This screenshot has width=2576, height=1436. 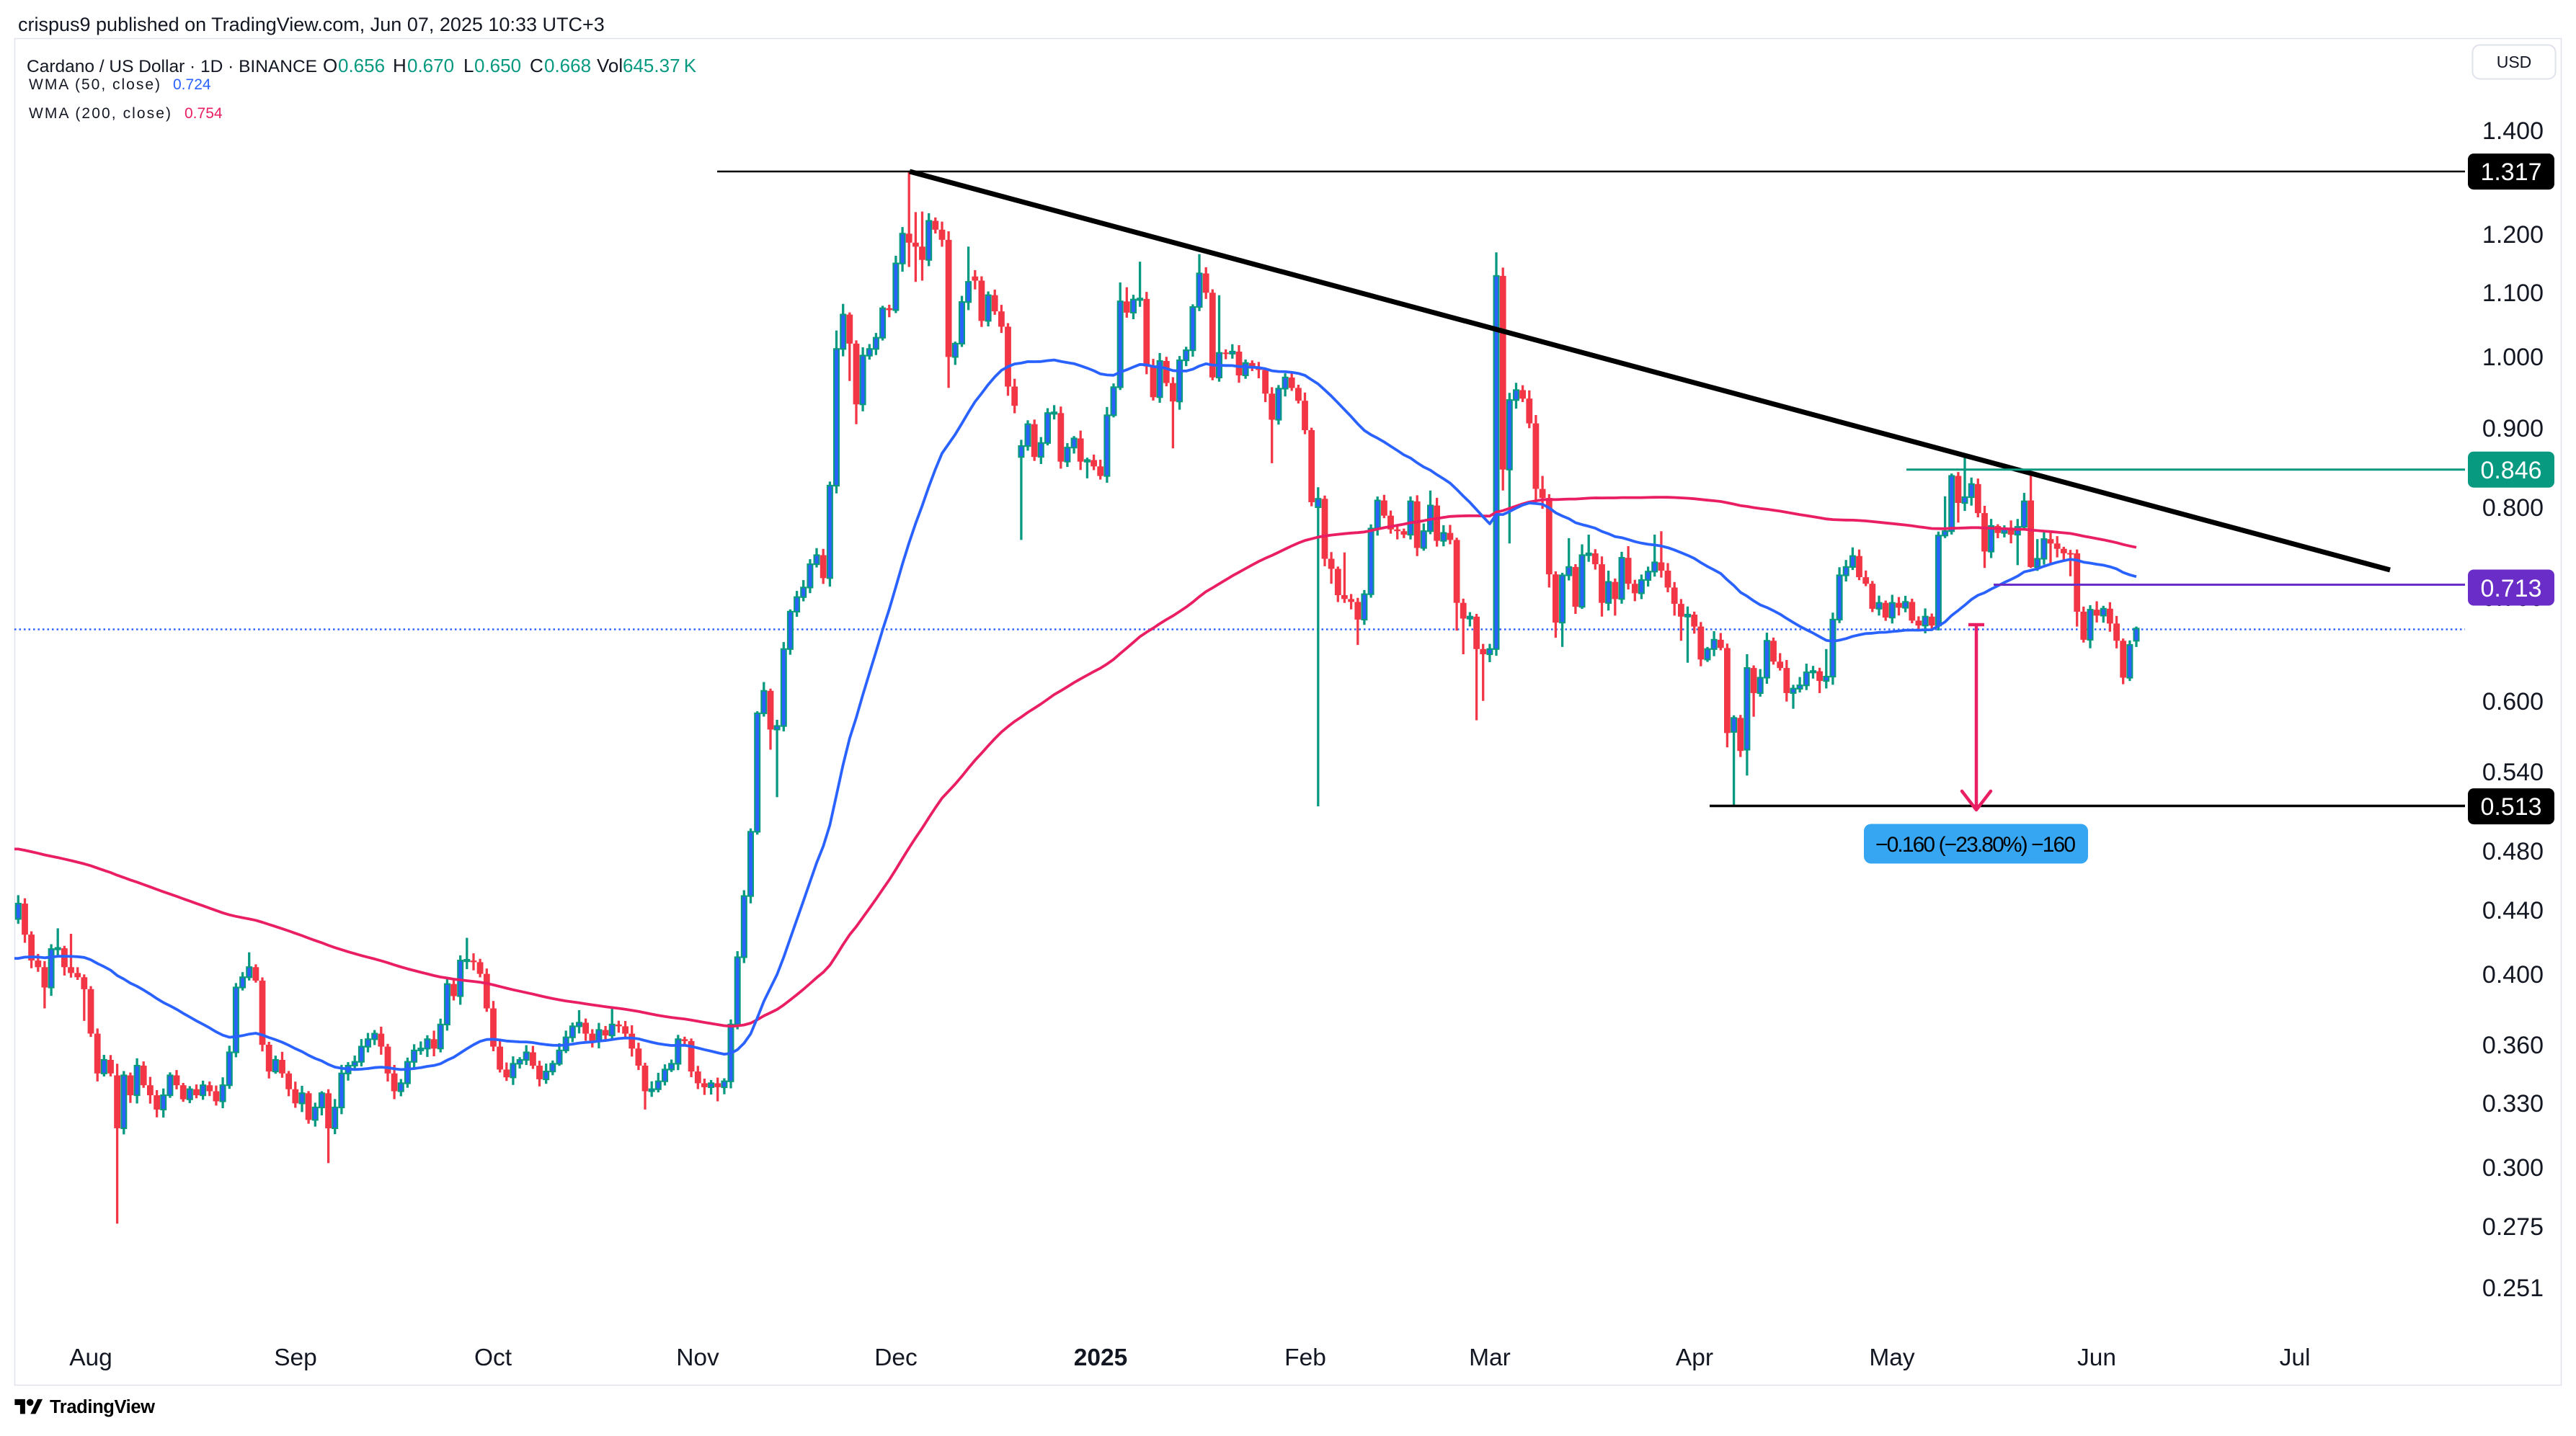 I want to click on svg-text: 645.37 K, so click(x=660, y=65).